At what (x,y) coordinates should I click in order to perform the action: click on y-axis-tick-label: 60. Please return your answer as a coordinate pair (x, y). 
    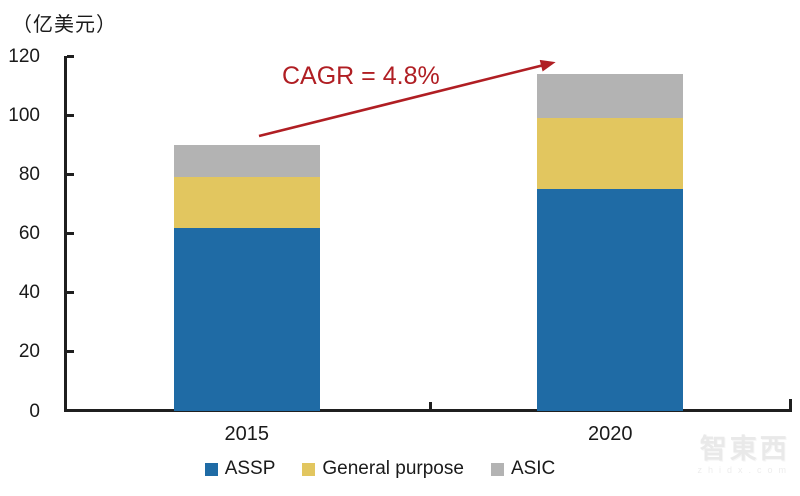
    Looking at the image, I should click on (29, 233).